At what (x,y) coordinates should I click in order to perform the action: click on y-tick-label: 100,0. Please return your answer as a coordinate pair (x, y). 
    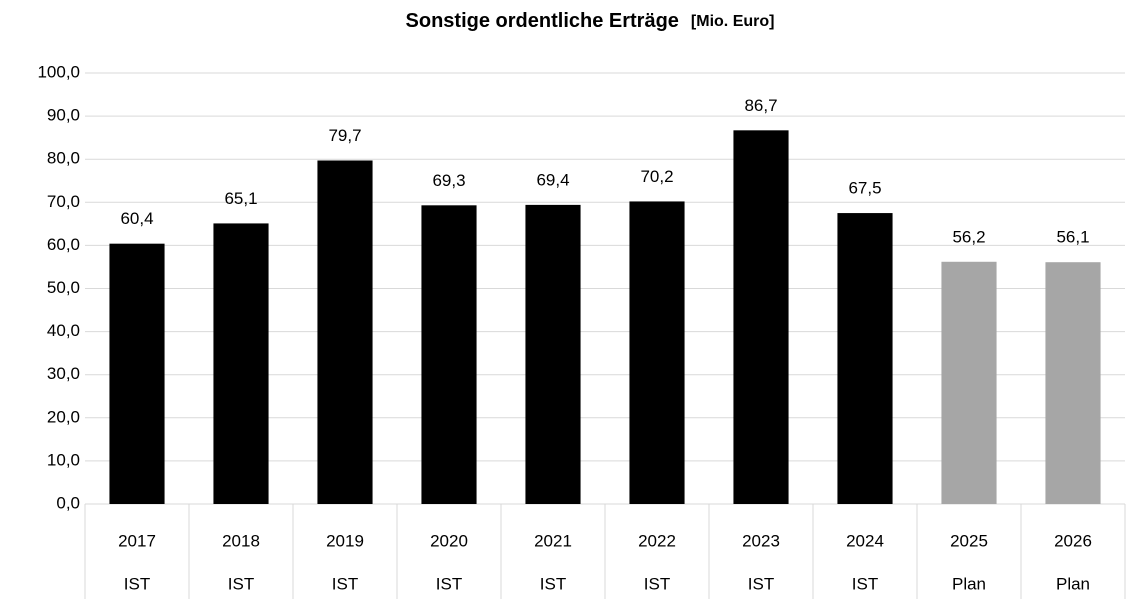
    Looking at the image, I should click on (58, 71).